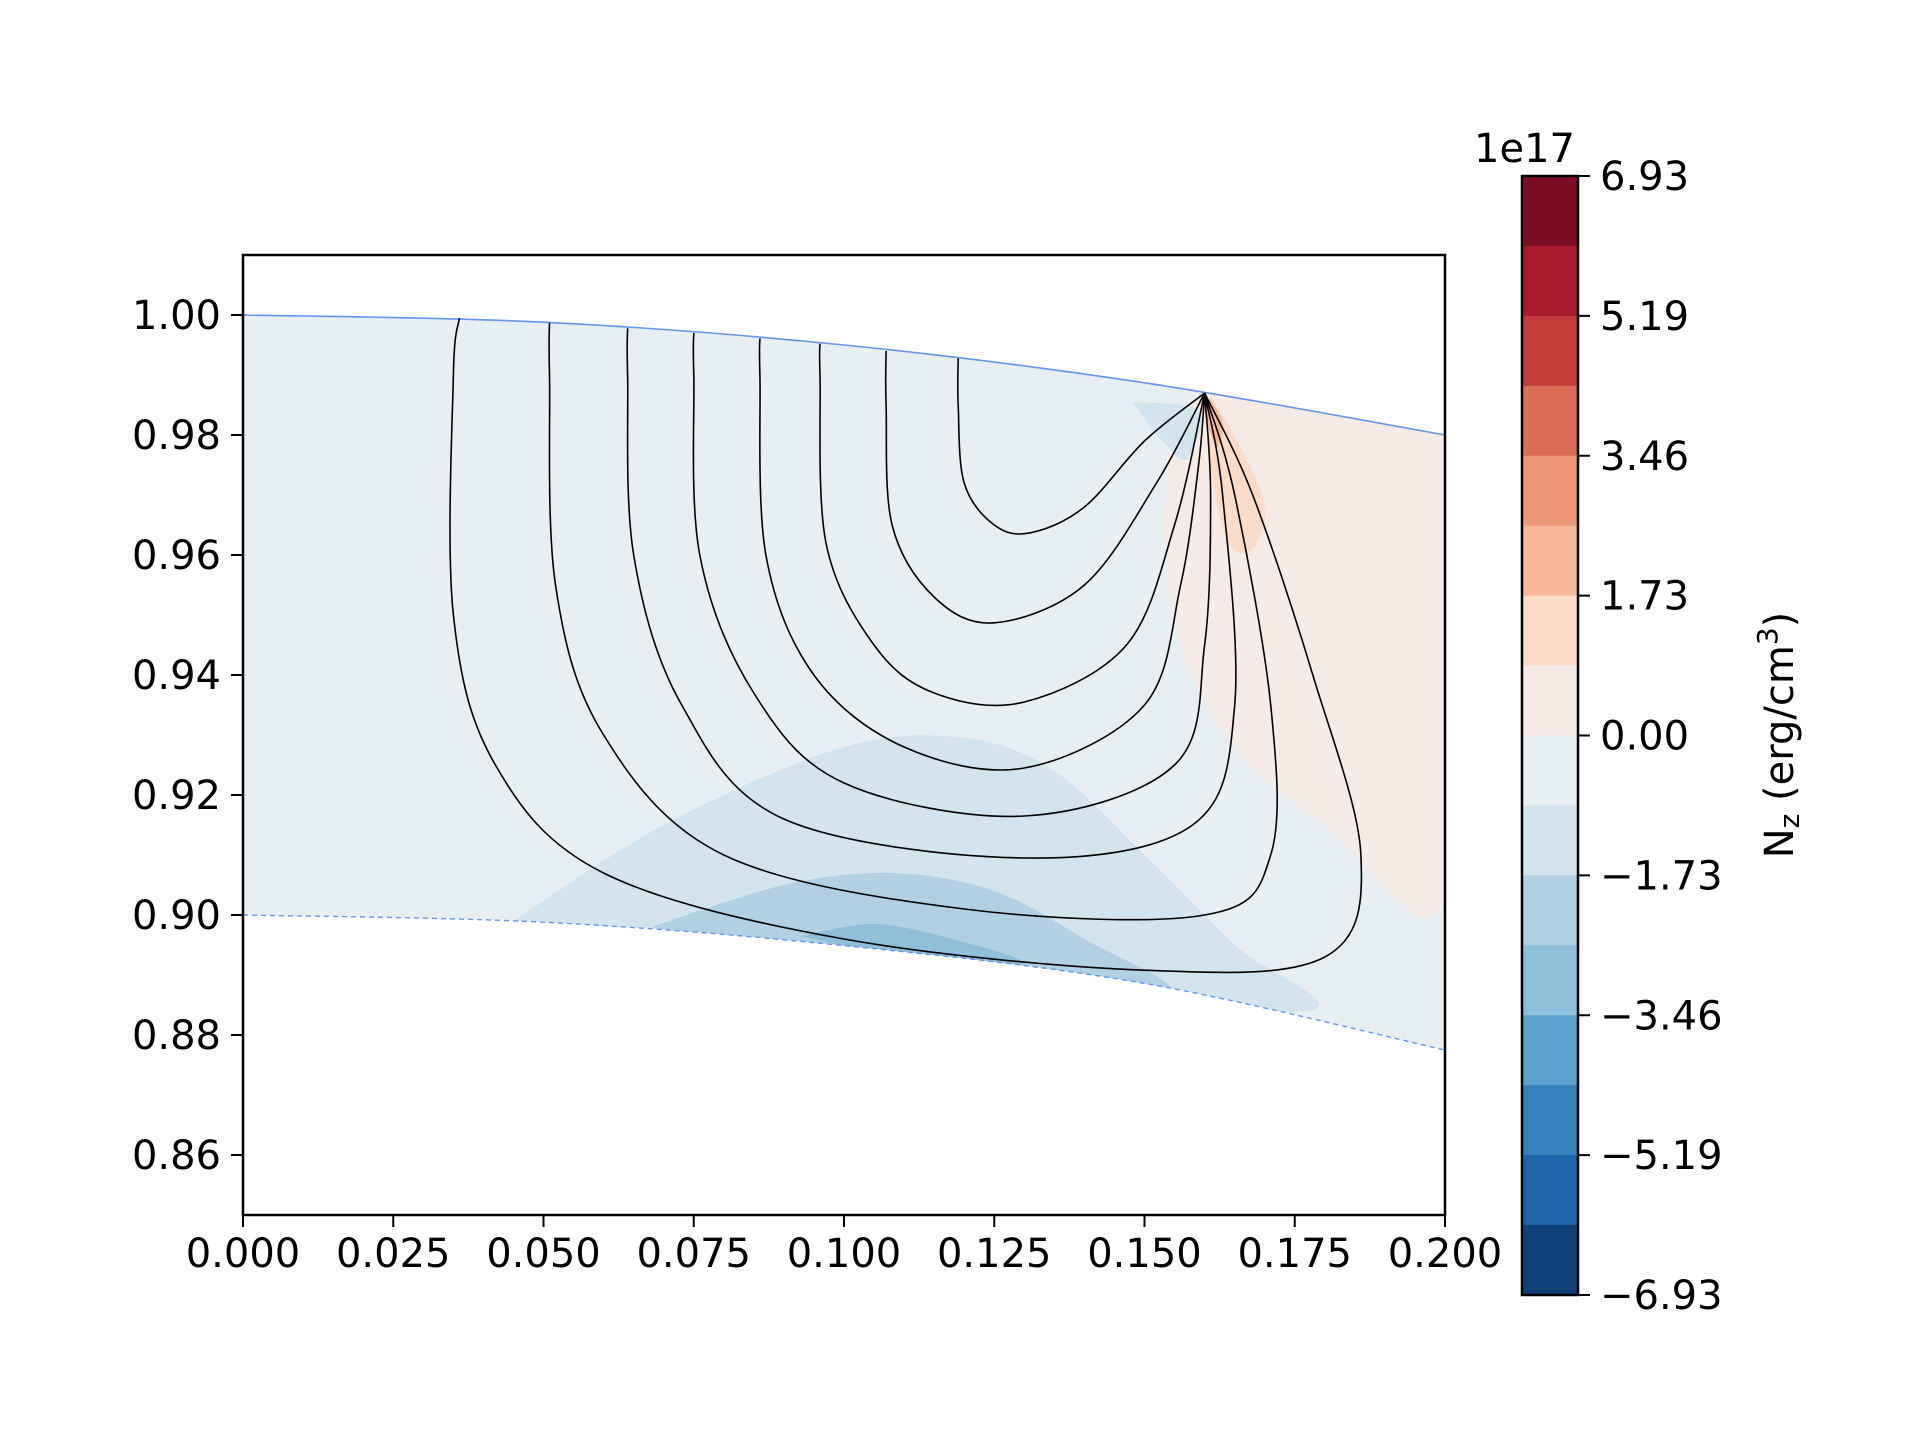  What do you see at coordinates (1644, 457) in the screenshot?
I see `colorbar-tick-label: 3.46` at bounding box center [1644, 457].